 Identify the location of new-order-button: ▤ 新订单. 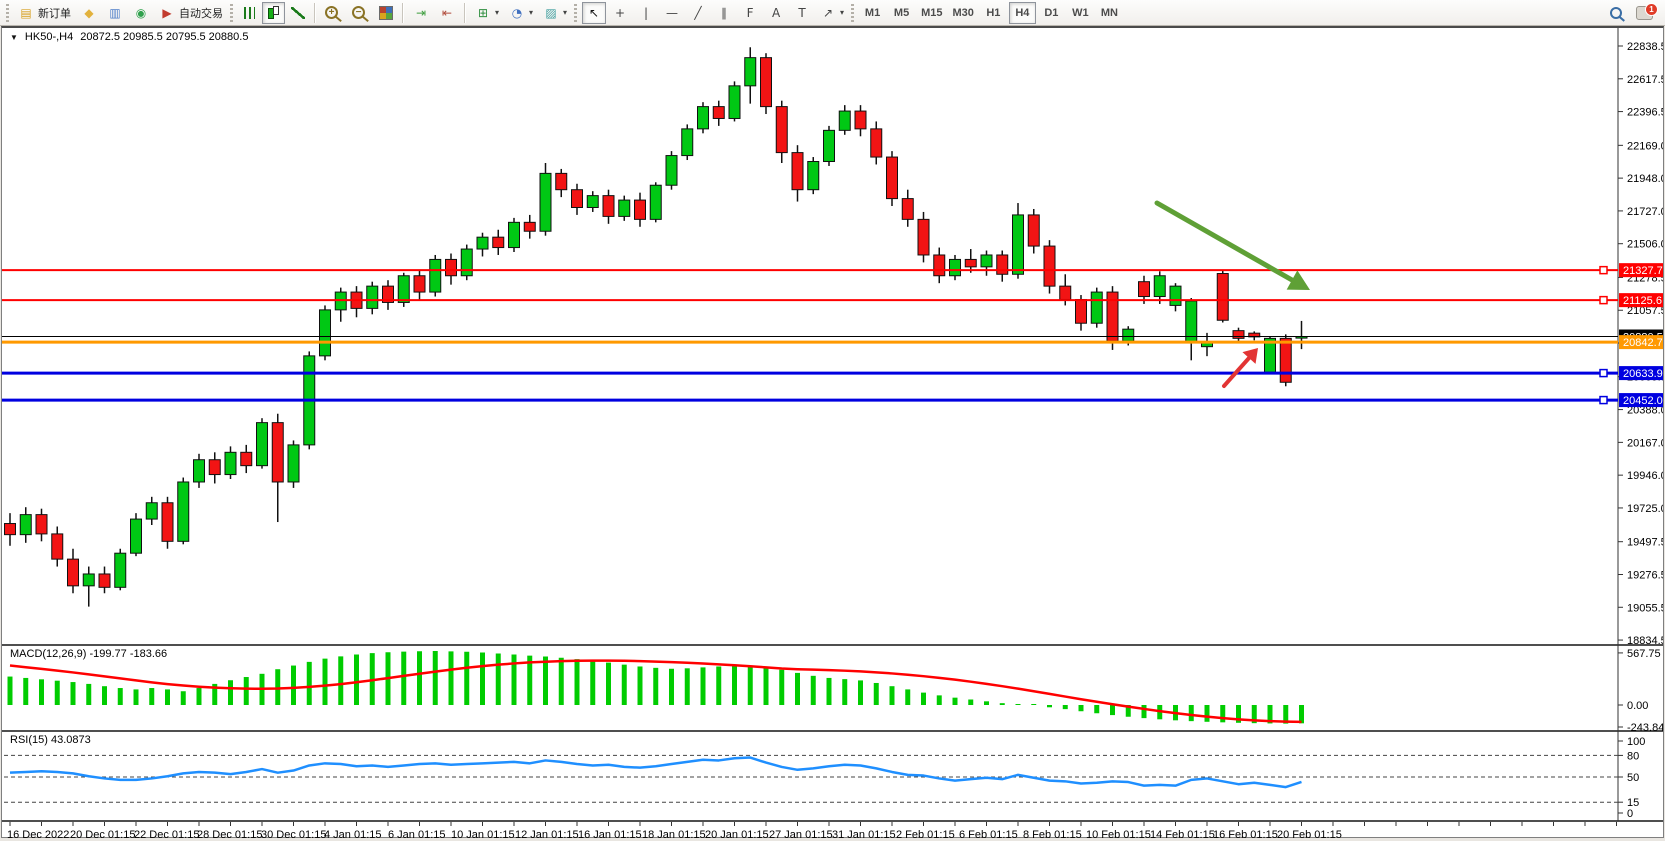
(44, 13).